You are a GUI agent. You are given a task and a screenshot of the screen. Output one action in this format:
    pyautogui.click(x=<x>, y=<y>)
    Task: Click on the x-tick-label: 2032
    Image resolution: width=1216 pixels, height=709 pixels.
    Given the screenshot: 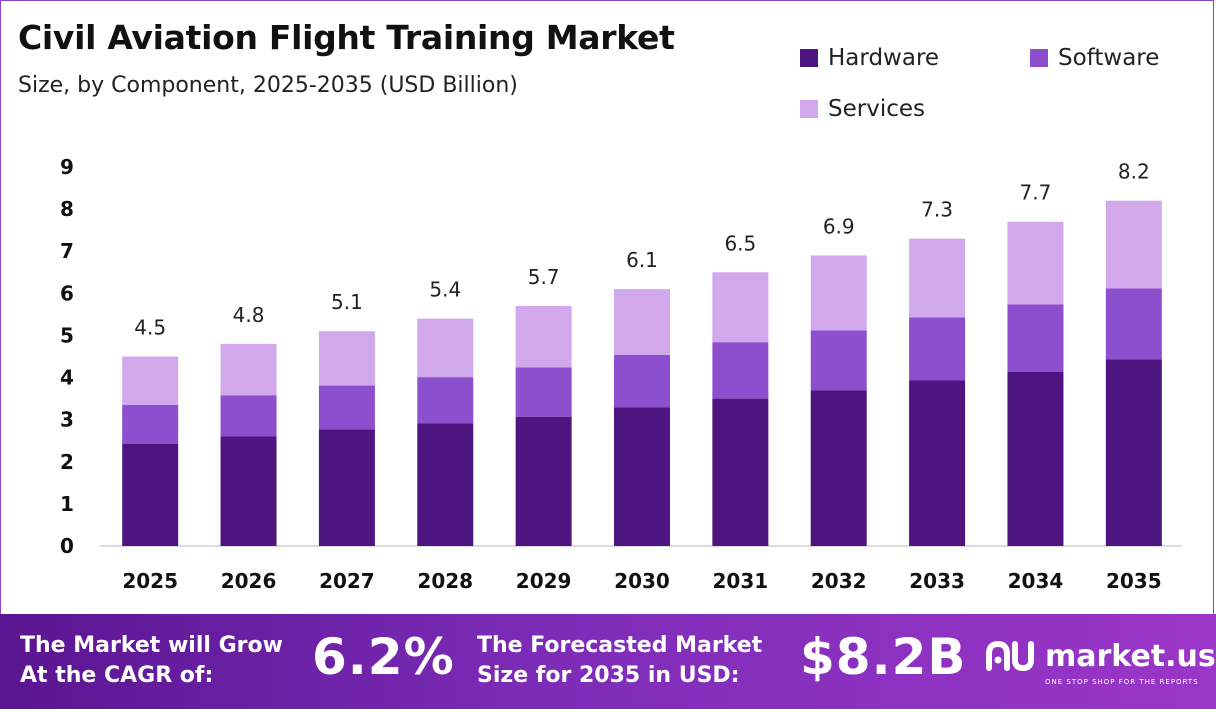 What is the action you would take?
    pyautogui.click(x=839, y=581)
    